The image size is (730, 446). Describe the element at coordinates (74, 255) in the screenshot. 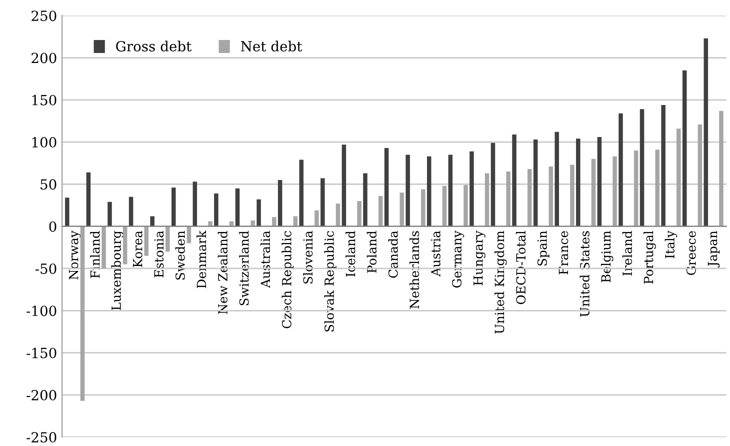

I see `x-tick-label: Norway` at that location.